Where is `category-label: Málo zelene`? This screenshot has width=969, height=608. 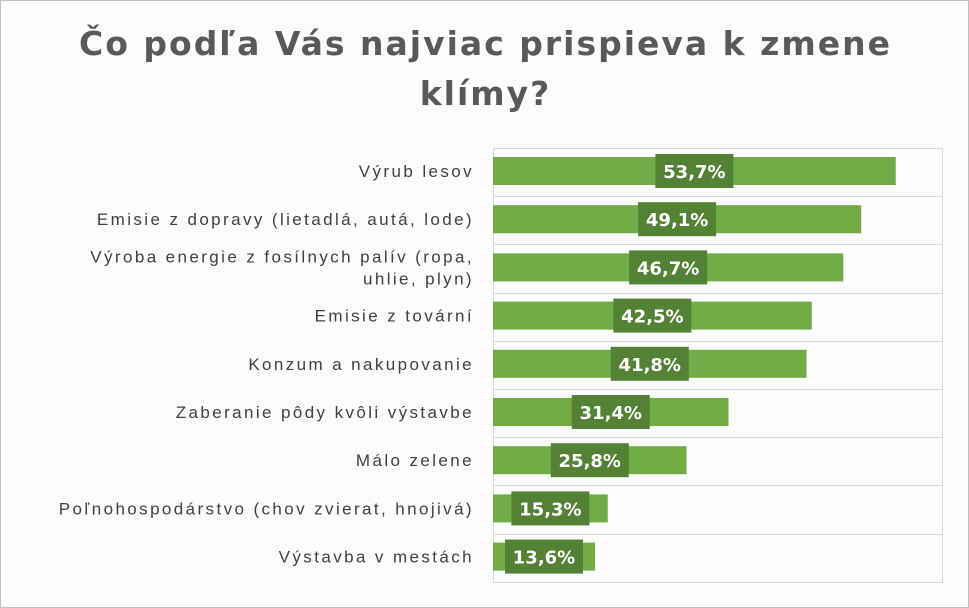
category-label: Málo zelene is located at coordinates (415, 460).